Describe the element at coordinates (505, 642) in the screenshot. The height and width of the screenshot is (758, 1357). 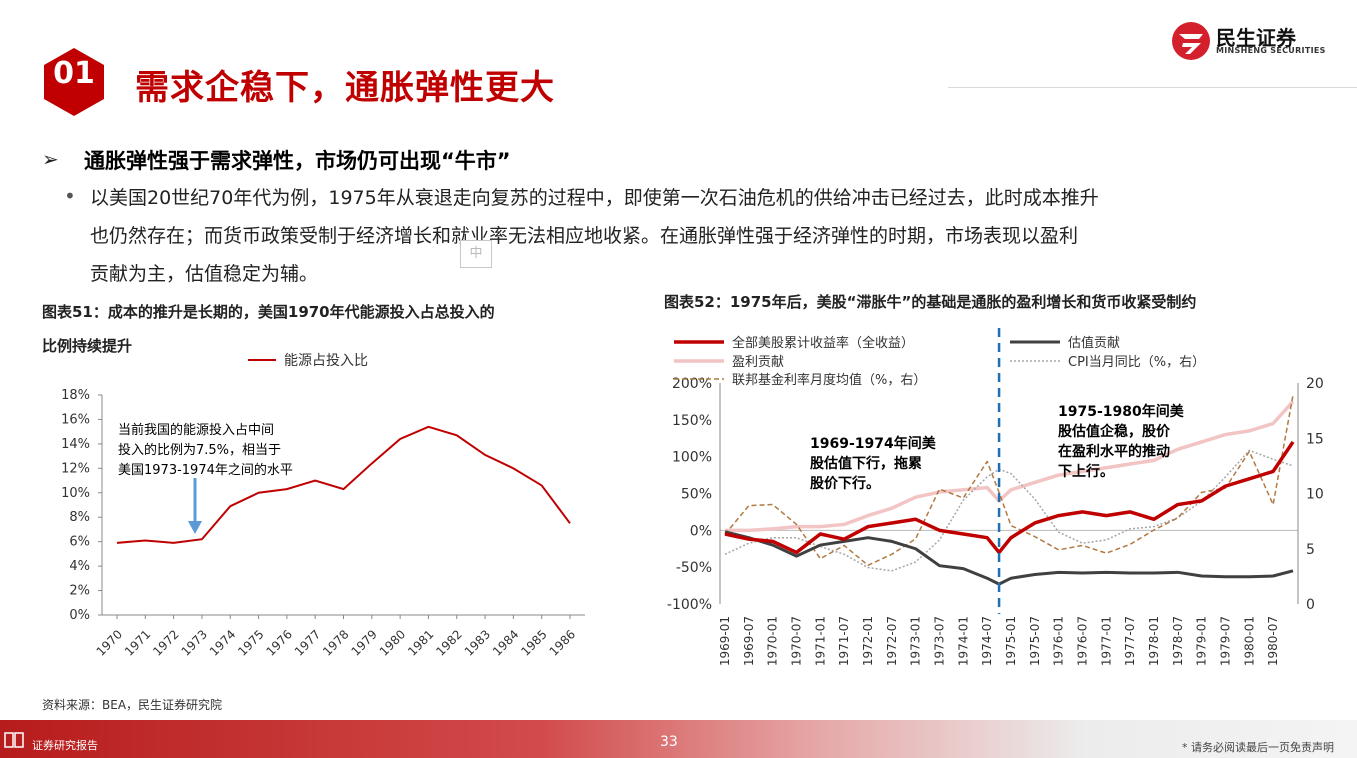
I see `chart1-x-tick-label: 1984` at that location.